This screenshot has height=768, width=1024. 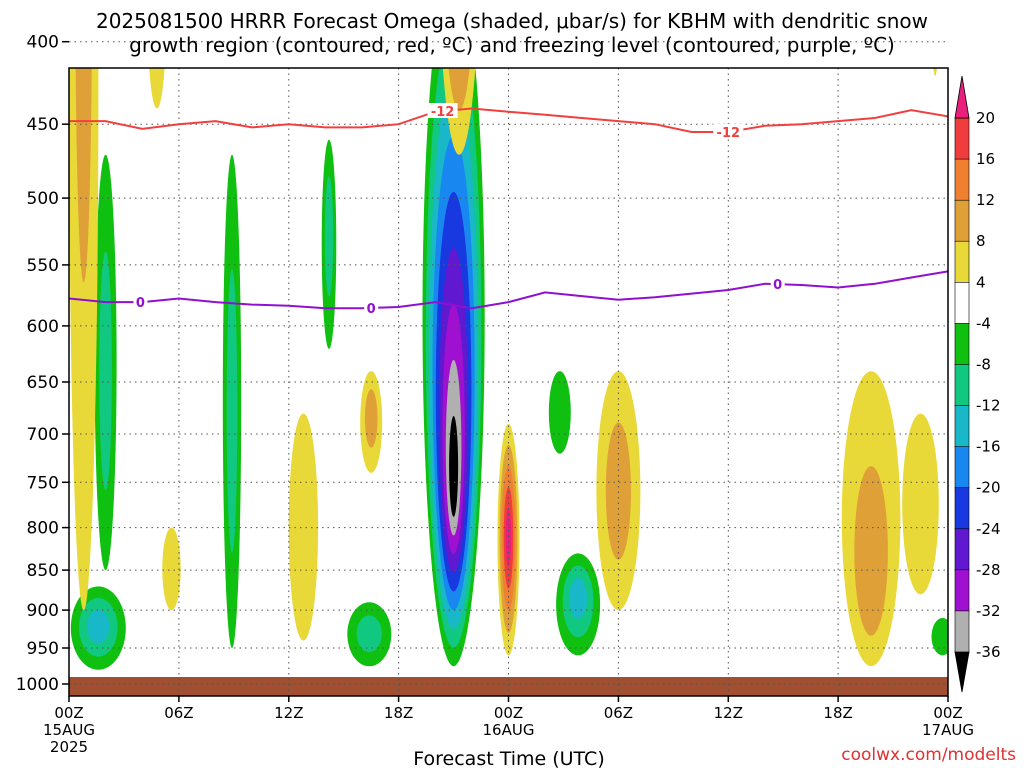 I want to click on colorbar-label: -36, so click(x=988, y=652).